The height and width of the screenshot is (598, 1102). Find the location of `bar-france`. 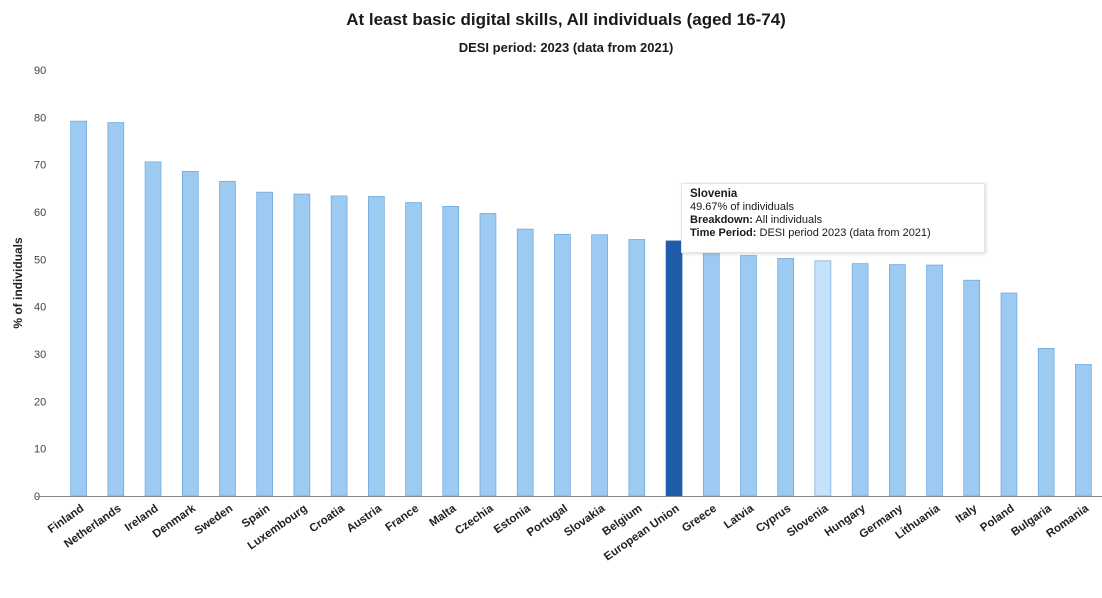

bar-france is located at coordinates (413, 349).